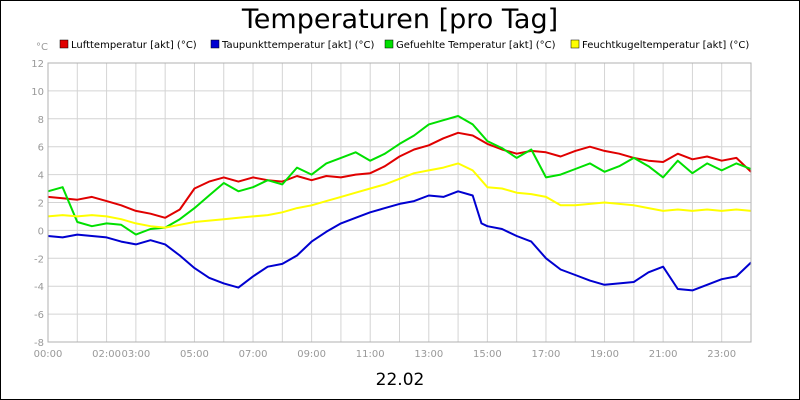 This screenshot has height=400, width=800. What do you see at coordinates (41, 148) in the screenshot?
I see `y-tick-label: 6` at bounding box center [41, 148].